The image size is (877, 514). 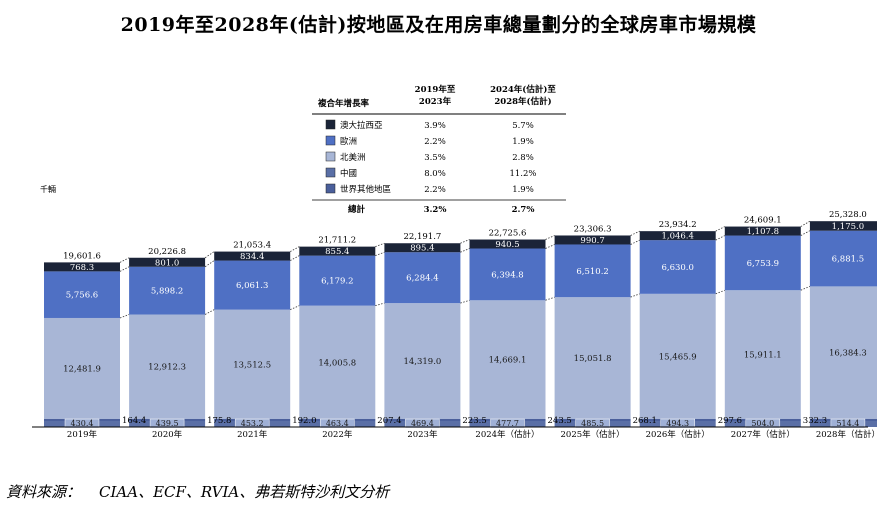 I want to click on legend-label: 中國, so click(x=348, y=173).